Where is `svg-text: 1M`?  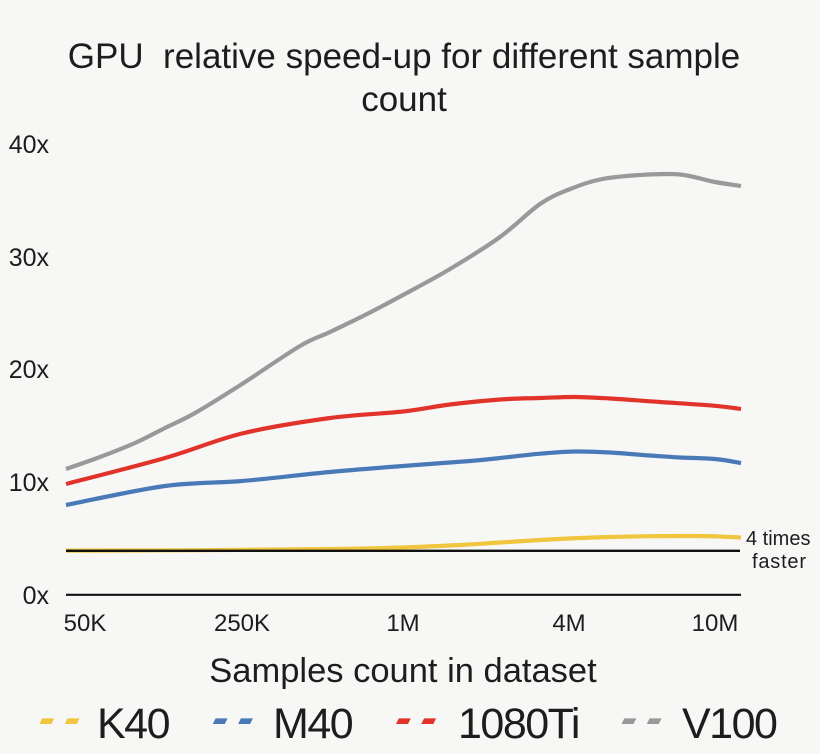 svg-text: 1M is located at coordinates (402, 623).